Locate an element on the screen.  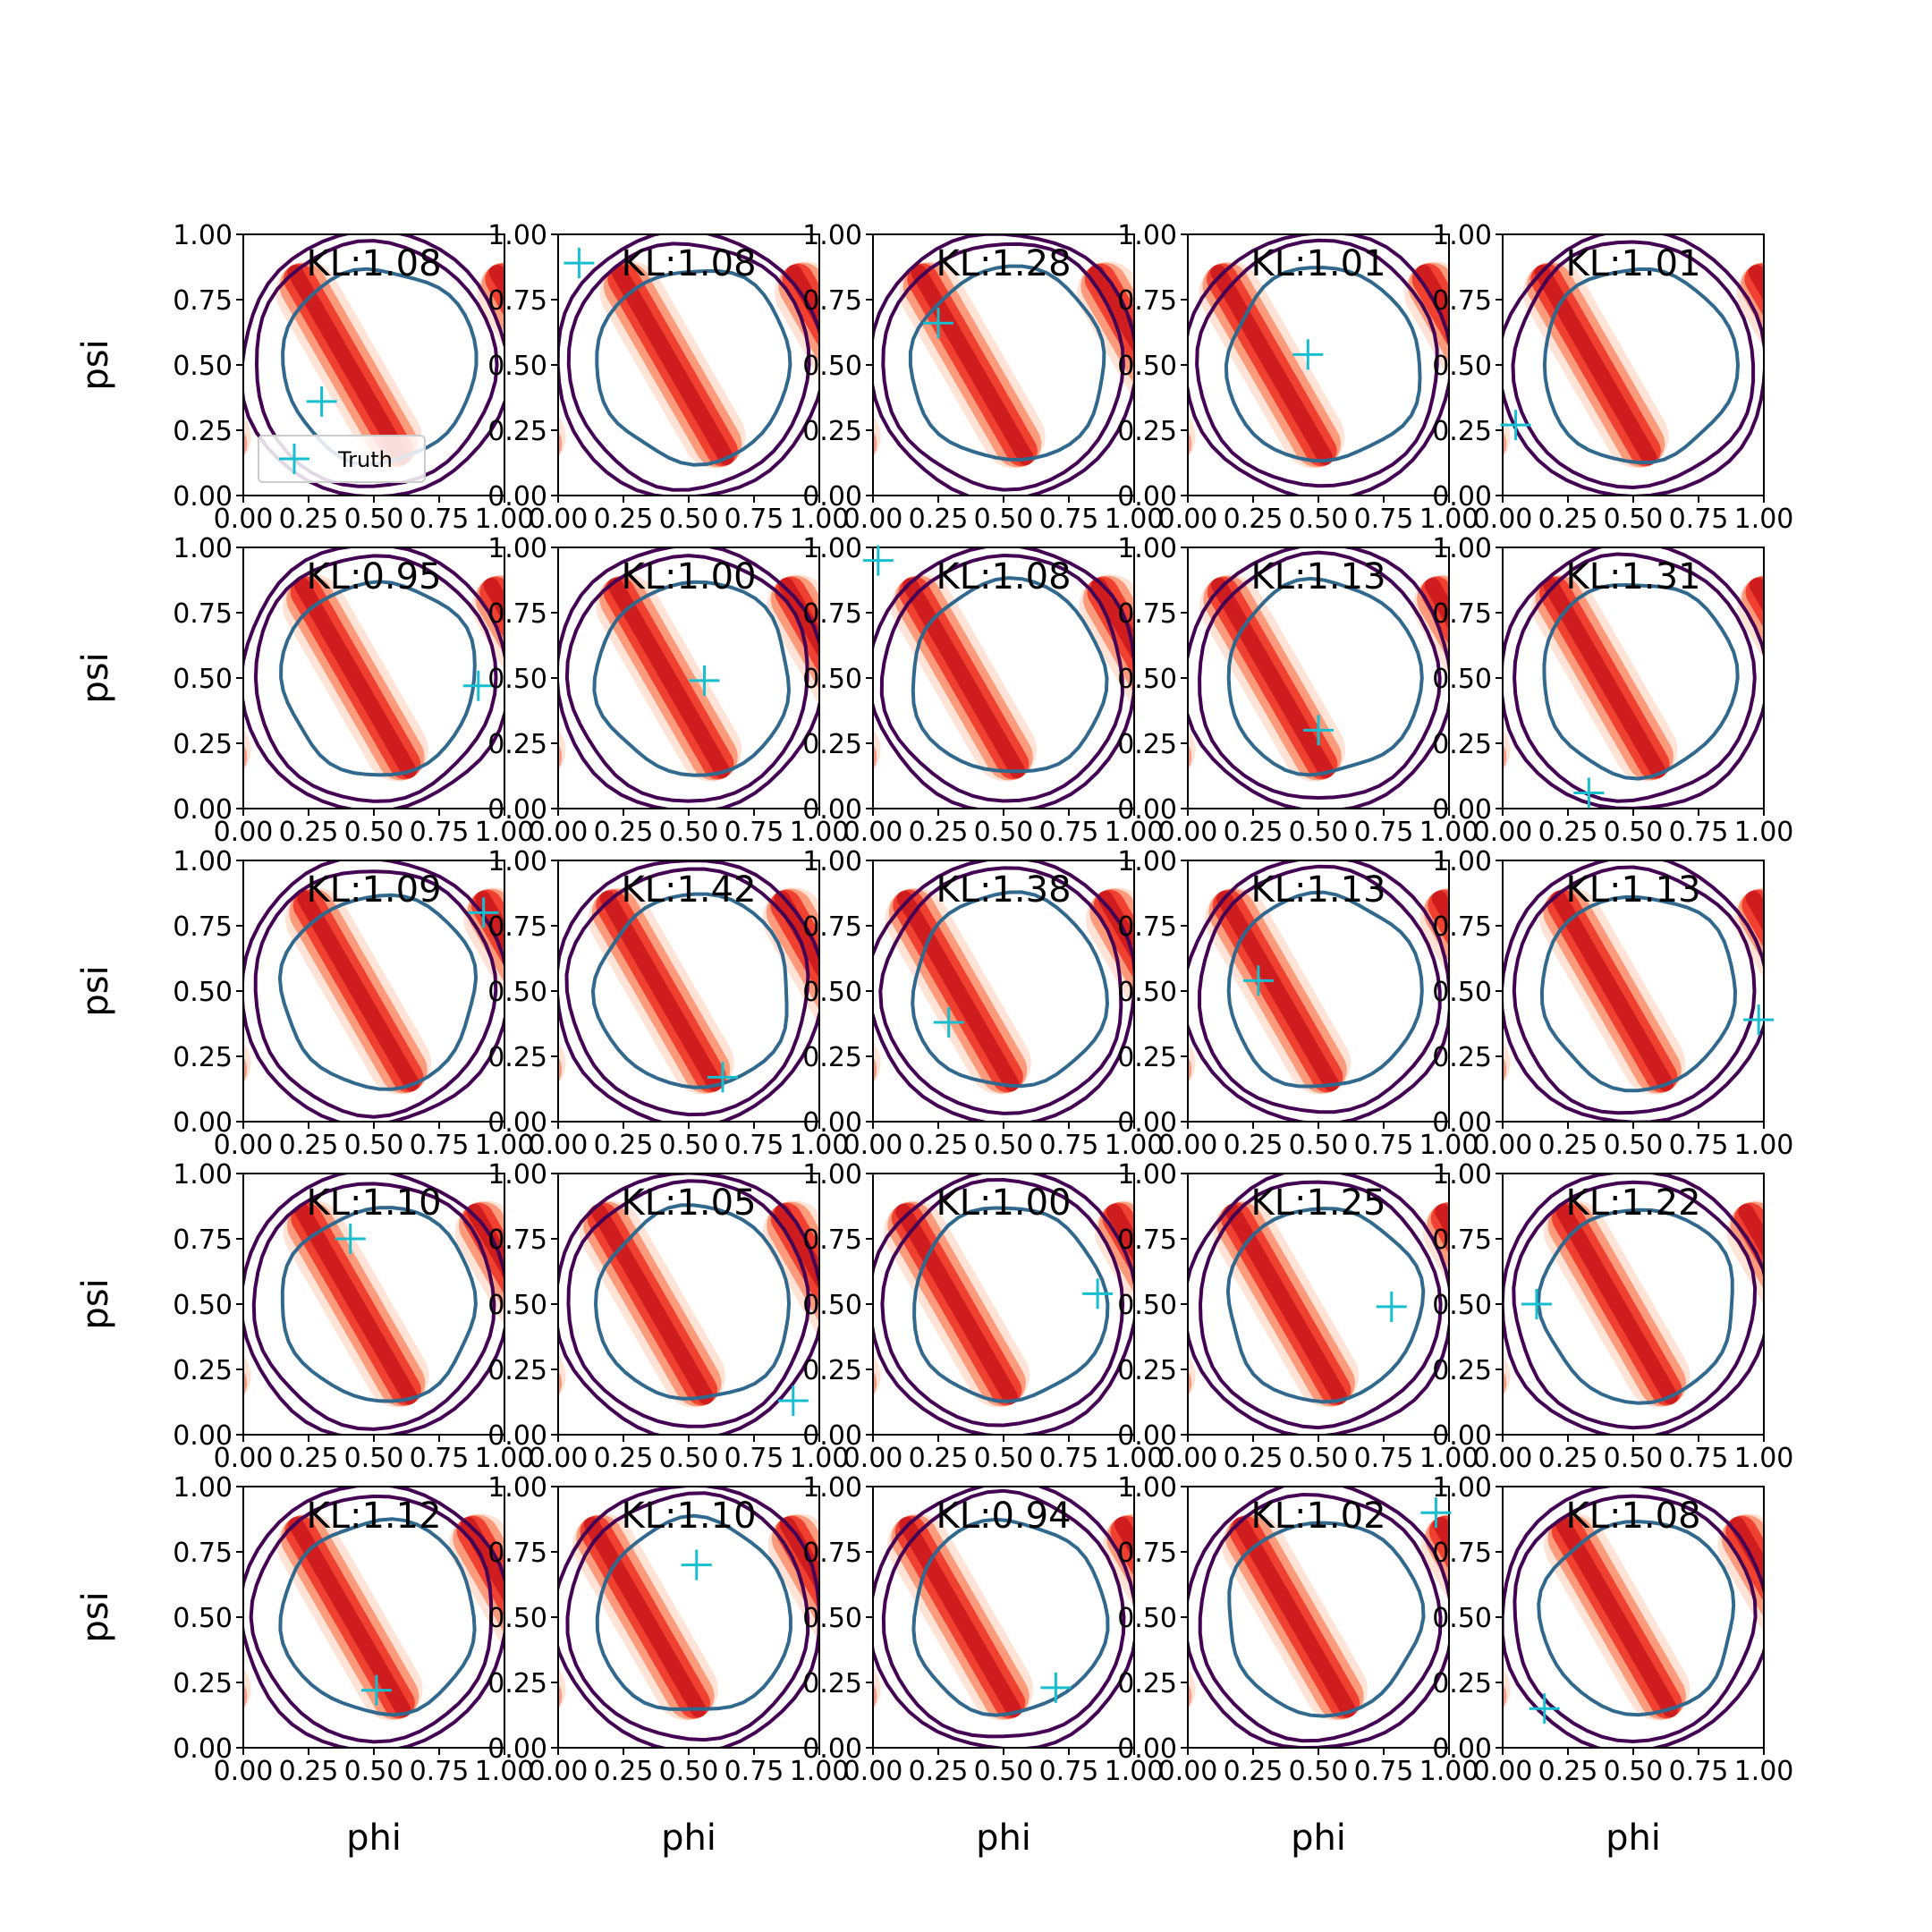
kl-annotation: KL:1.38 is located at coordinates (1003, 890).